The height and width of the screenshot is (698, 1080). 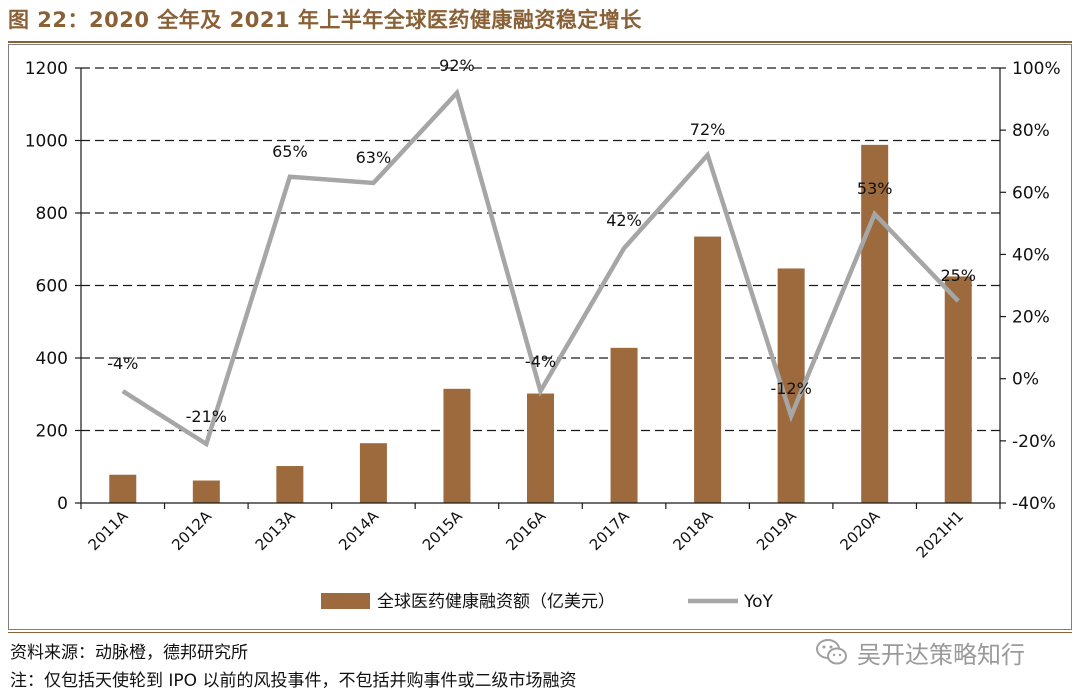 I want to click on left-tick-label: 0, so click(x=62, y=504).